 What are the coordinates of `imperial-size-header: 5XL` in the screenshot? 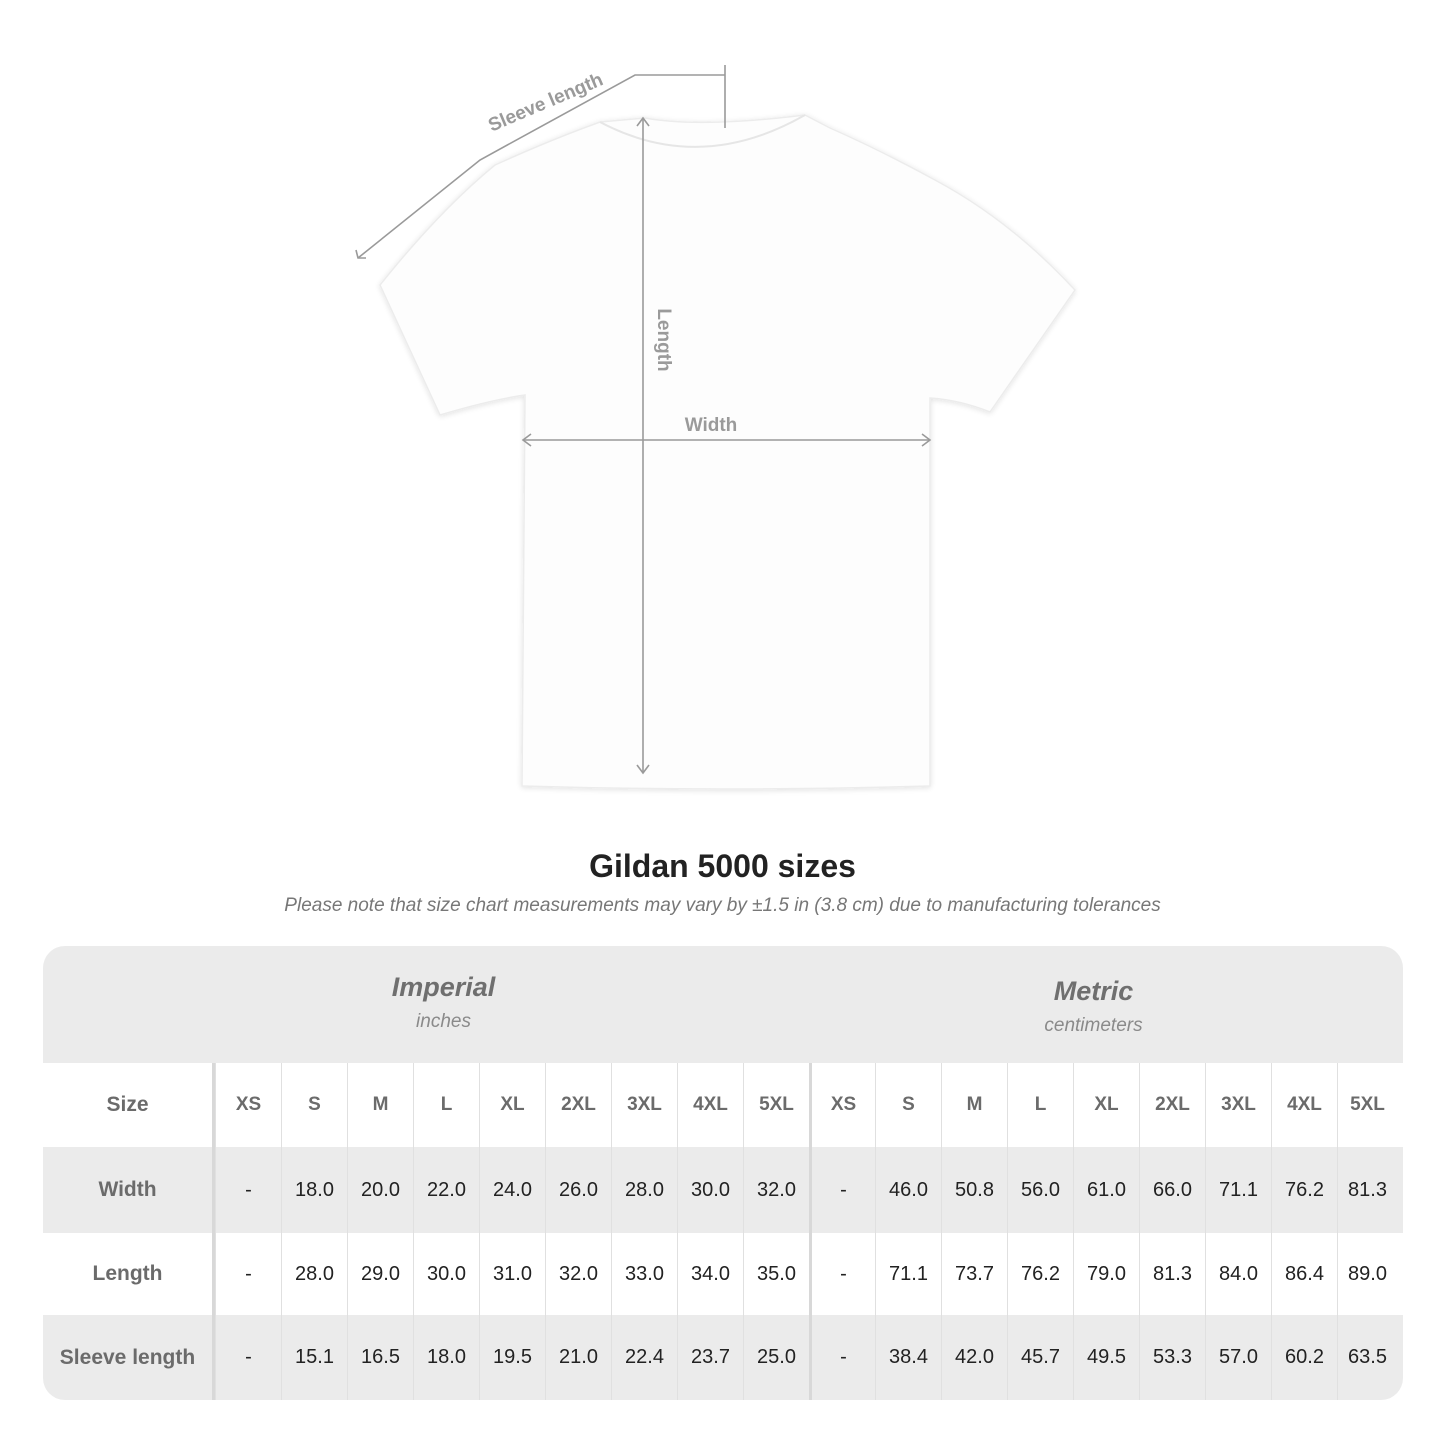 It's located at (776, 1105).